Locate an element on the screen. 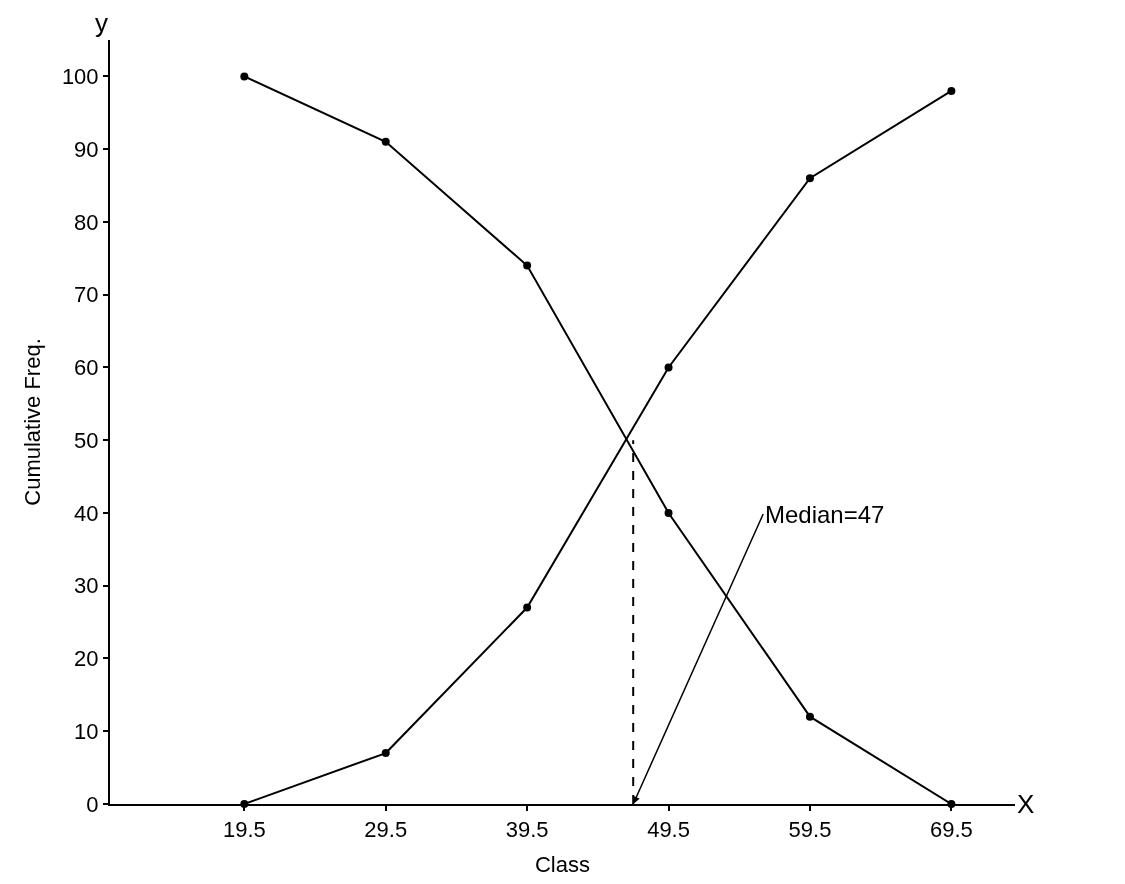  x-tick-label: 29.5 is located at coordinates (386, 830).